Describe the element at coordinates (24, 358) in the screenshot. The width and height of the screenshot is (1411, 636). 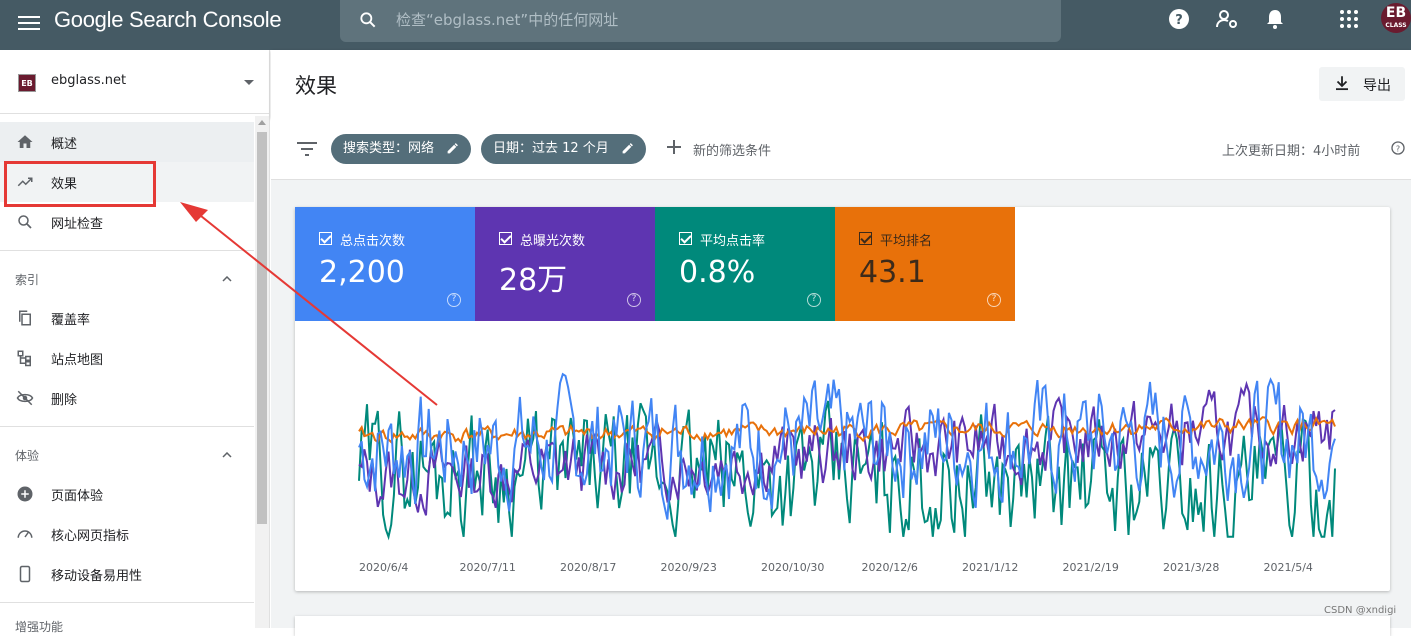
I see `sitemap-icon` at that location.